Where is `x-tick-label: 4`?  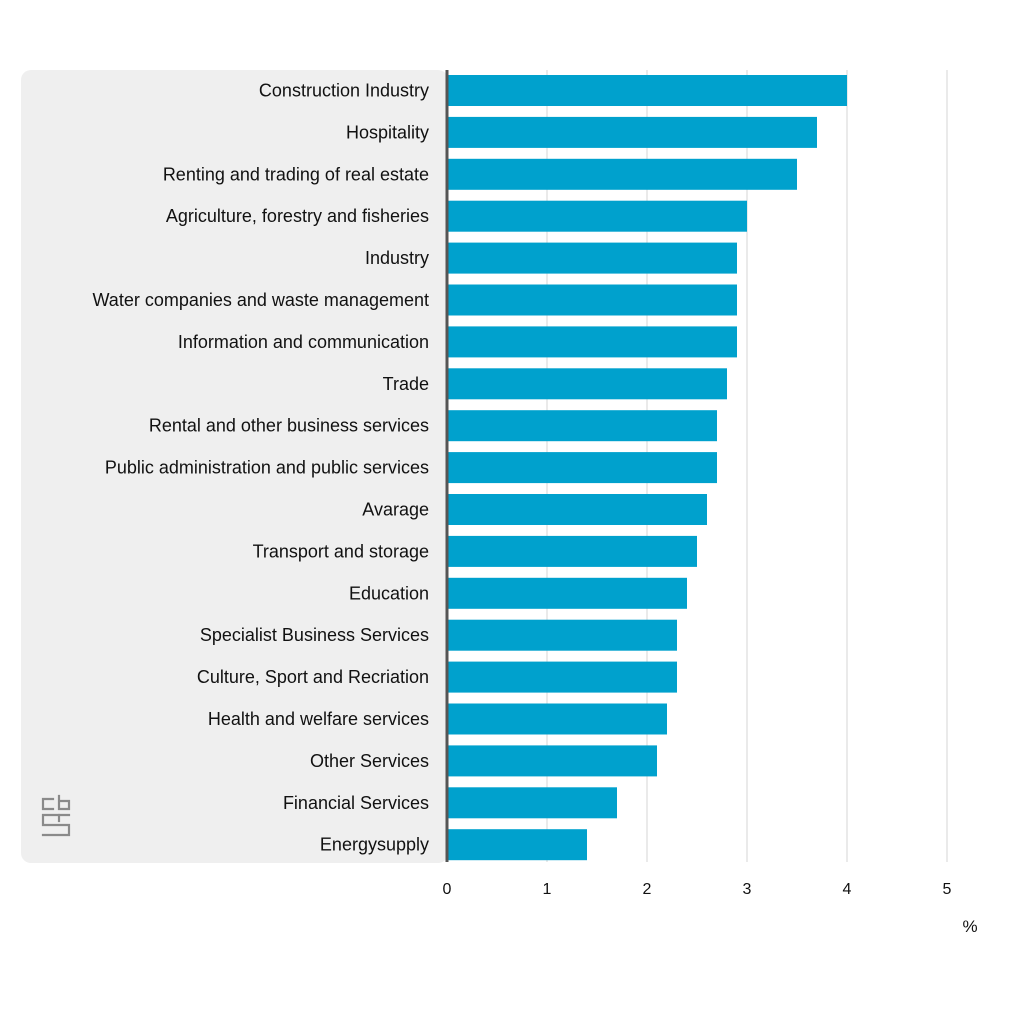
x-tick-label: 4 is located at coordinates (847, 889).